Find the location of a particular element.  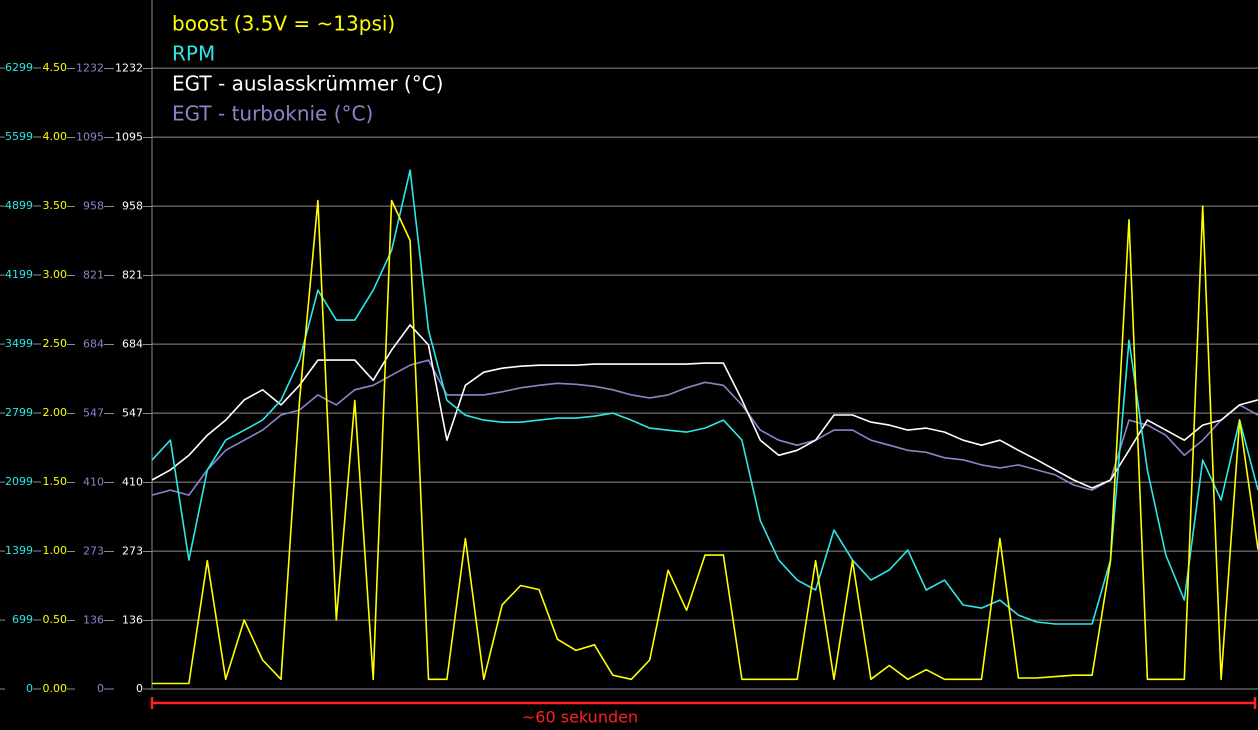

y-tick-label: 1399 is located at coordinates (19, 550).